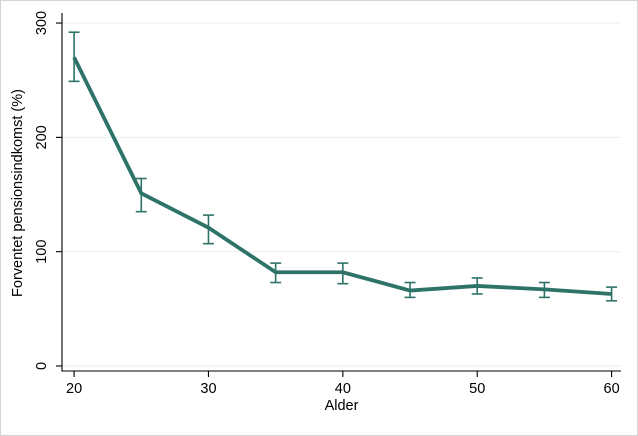  I want to click on y-axis-tick-label: 100, so click(42, 252).